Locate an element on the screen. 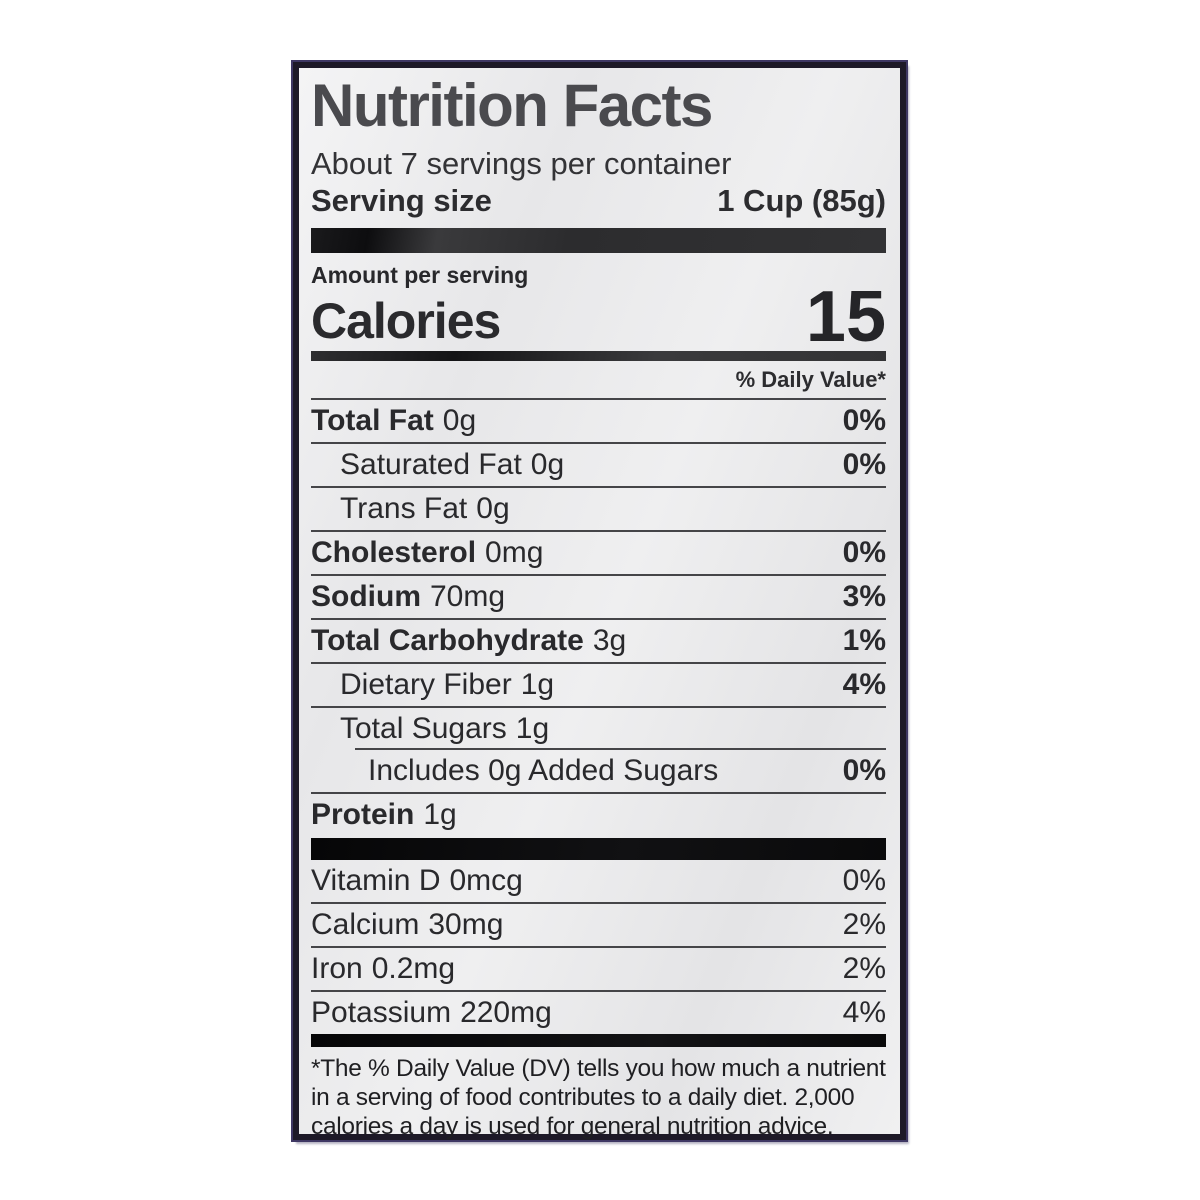  nutrient-name: Protein is located at coordinates (363, 814).